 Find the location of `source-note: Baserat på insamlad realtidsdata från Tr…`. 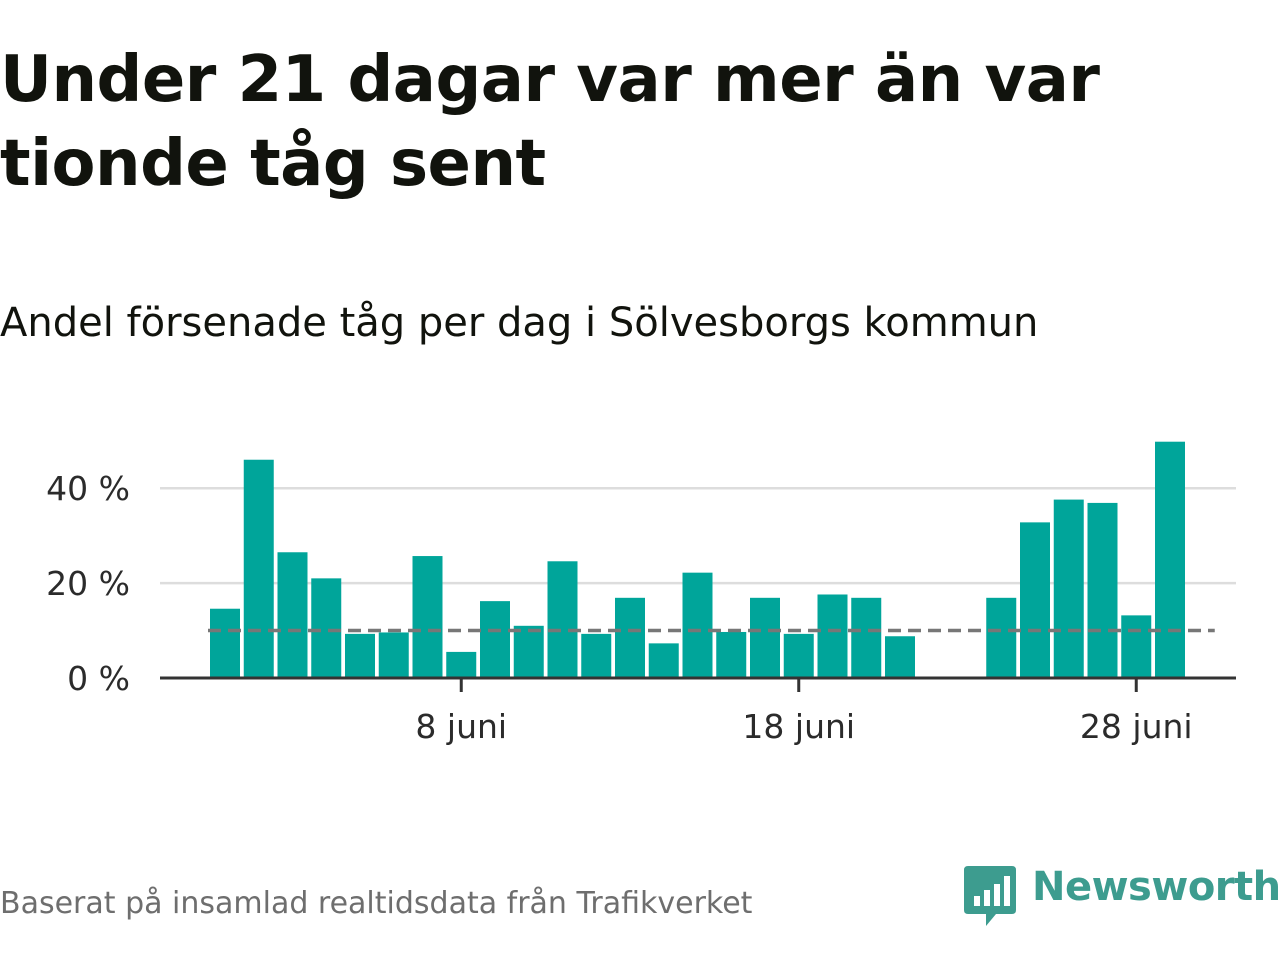

source-note: Baserat på insamlad realtidsdata från Tr… is located at coordinates (376, 903).